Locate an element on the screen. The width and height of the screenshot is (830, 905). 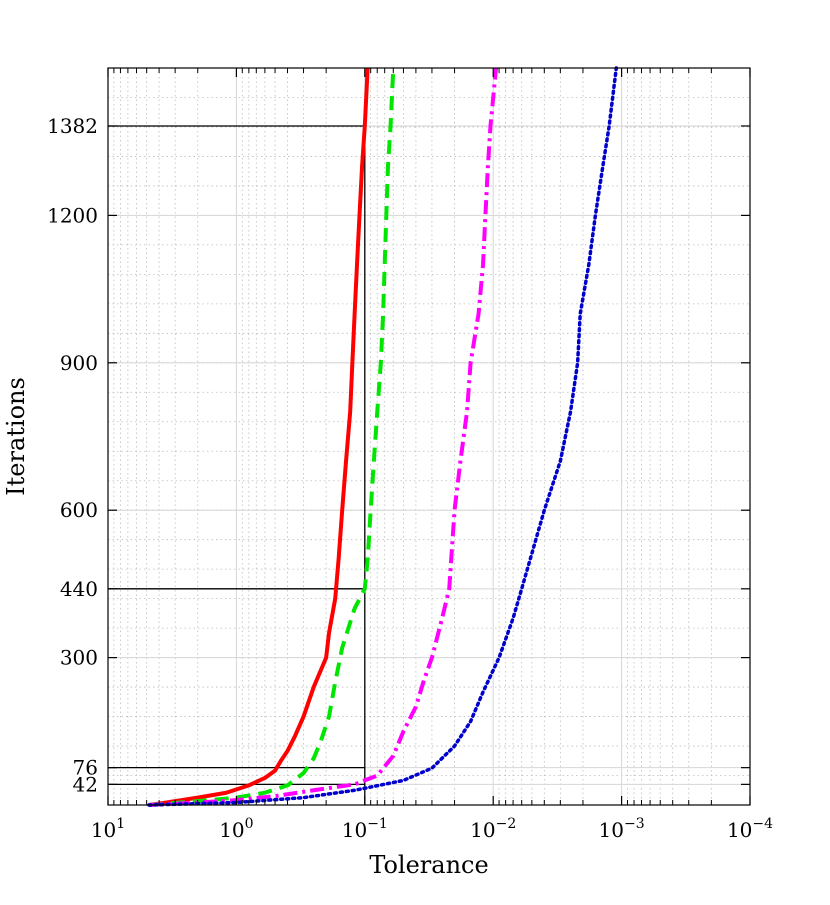
x-axis-label: Tolerance is located at coordinates (428, 865).